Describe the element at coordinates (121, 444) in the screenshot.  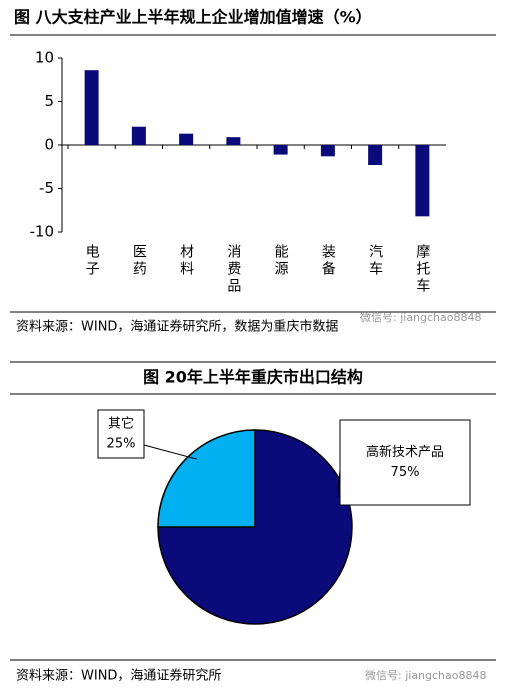
I see `slice-value: 25%` at that location.